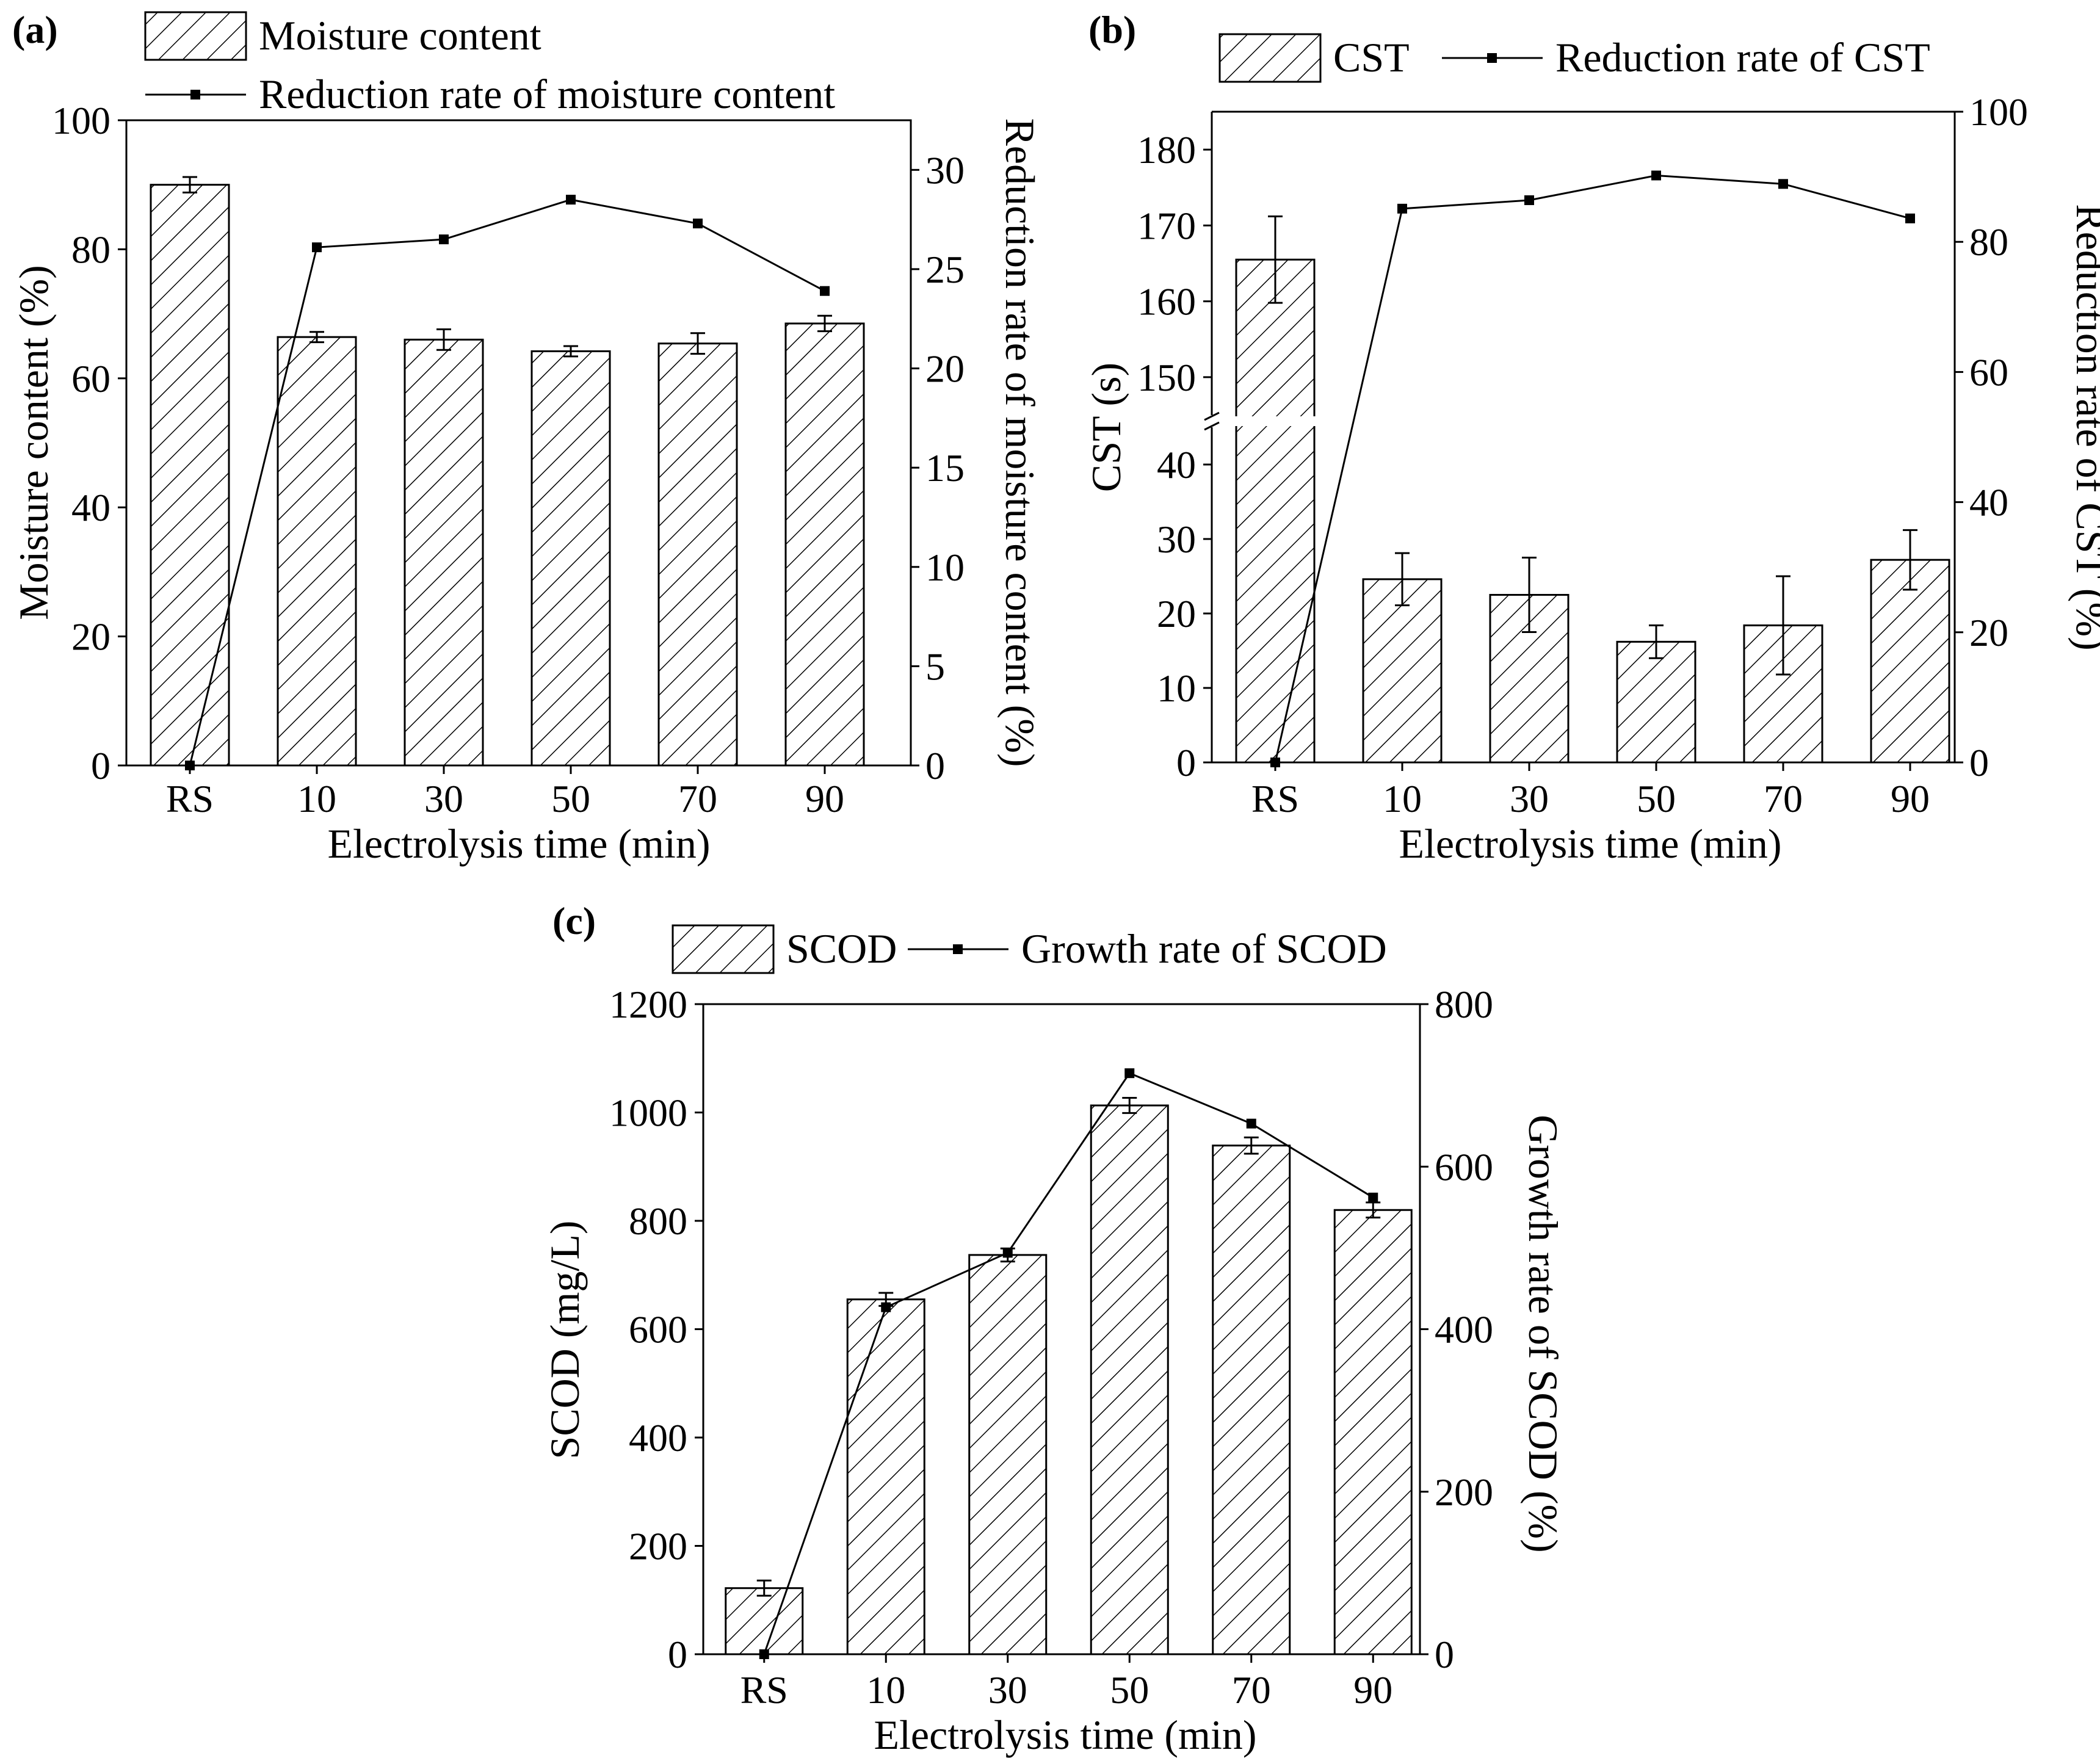  I want to click on right-axis-title: Growth rate of SCOD (%), so click(1543, 1334).